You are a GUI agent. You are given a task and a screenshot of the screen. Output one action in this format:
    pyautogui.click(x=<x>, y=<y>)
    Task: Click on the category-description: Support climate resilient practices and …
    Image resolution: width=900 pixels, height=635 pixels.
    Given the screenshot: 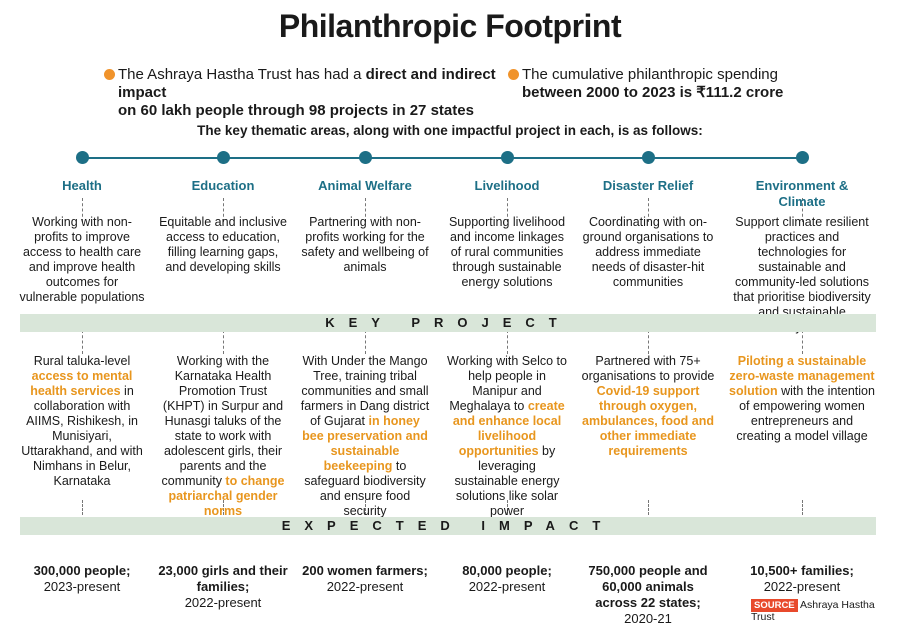 What is the action you would take?
    pyautogui.click(x=802, y=274)
    